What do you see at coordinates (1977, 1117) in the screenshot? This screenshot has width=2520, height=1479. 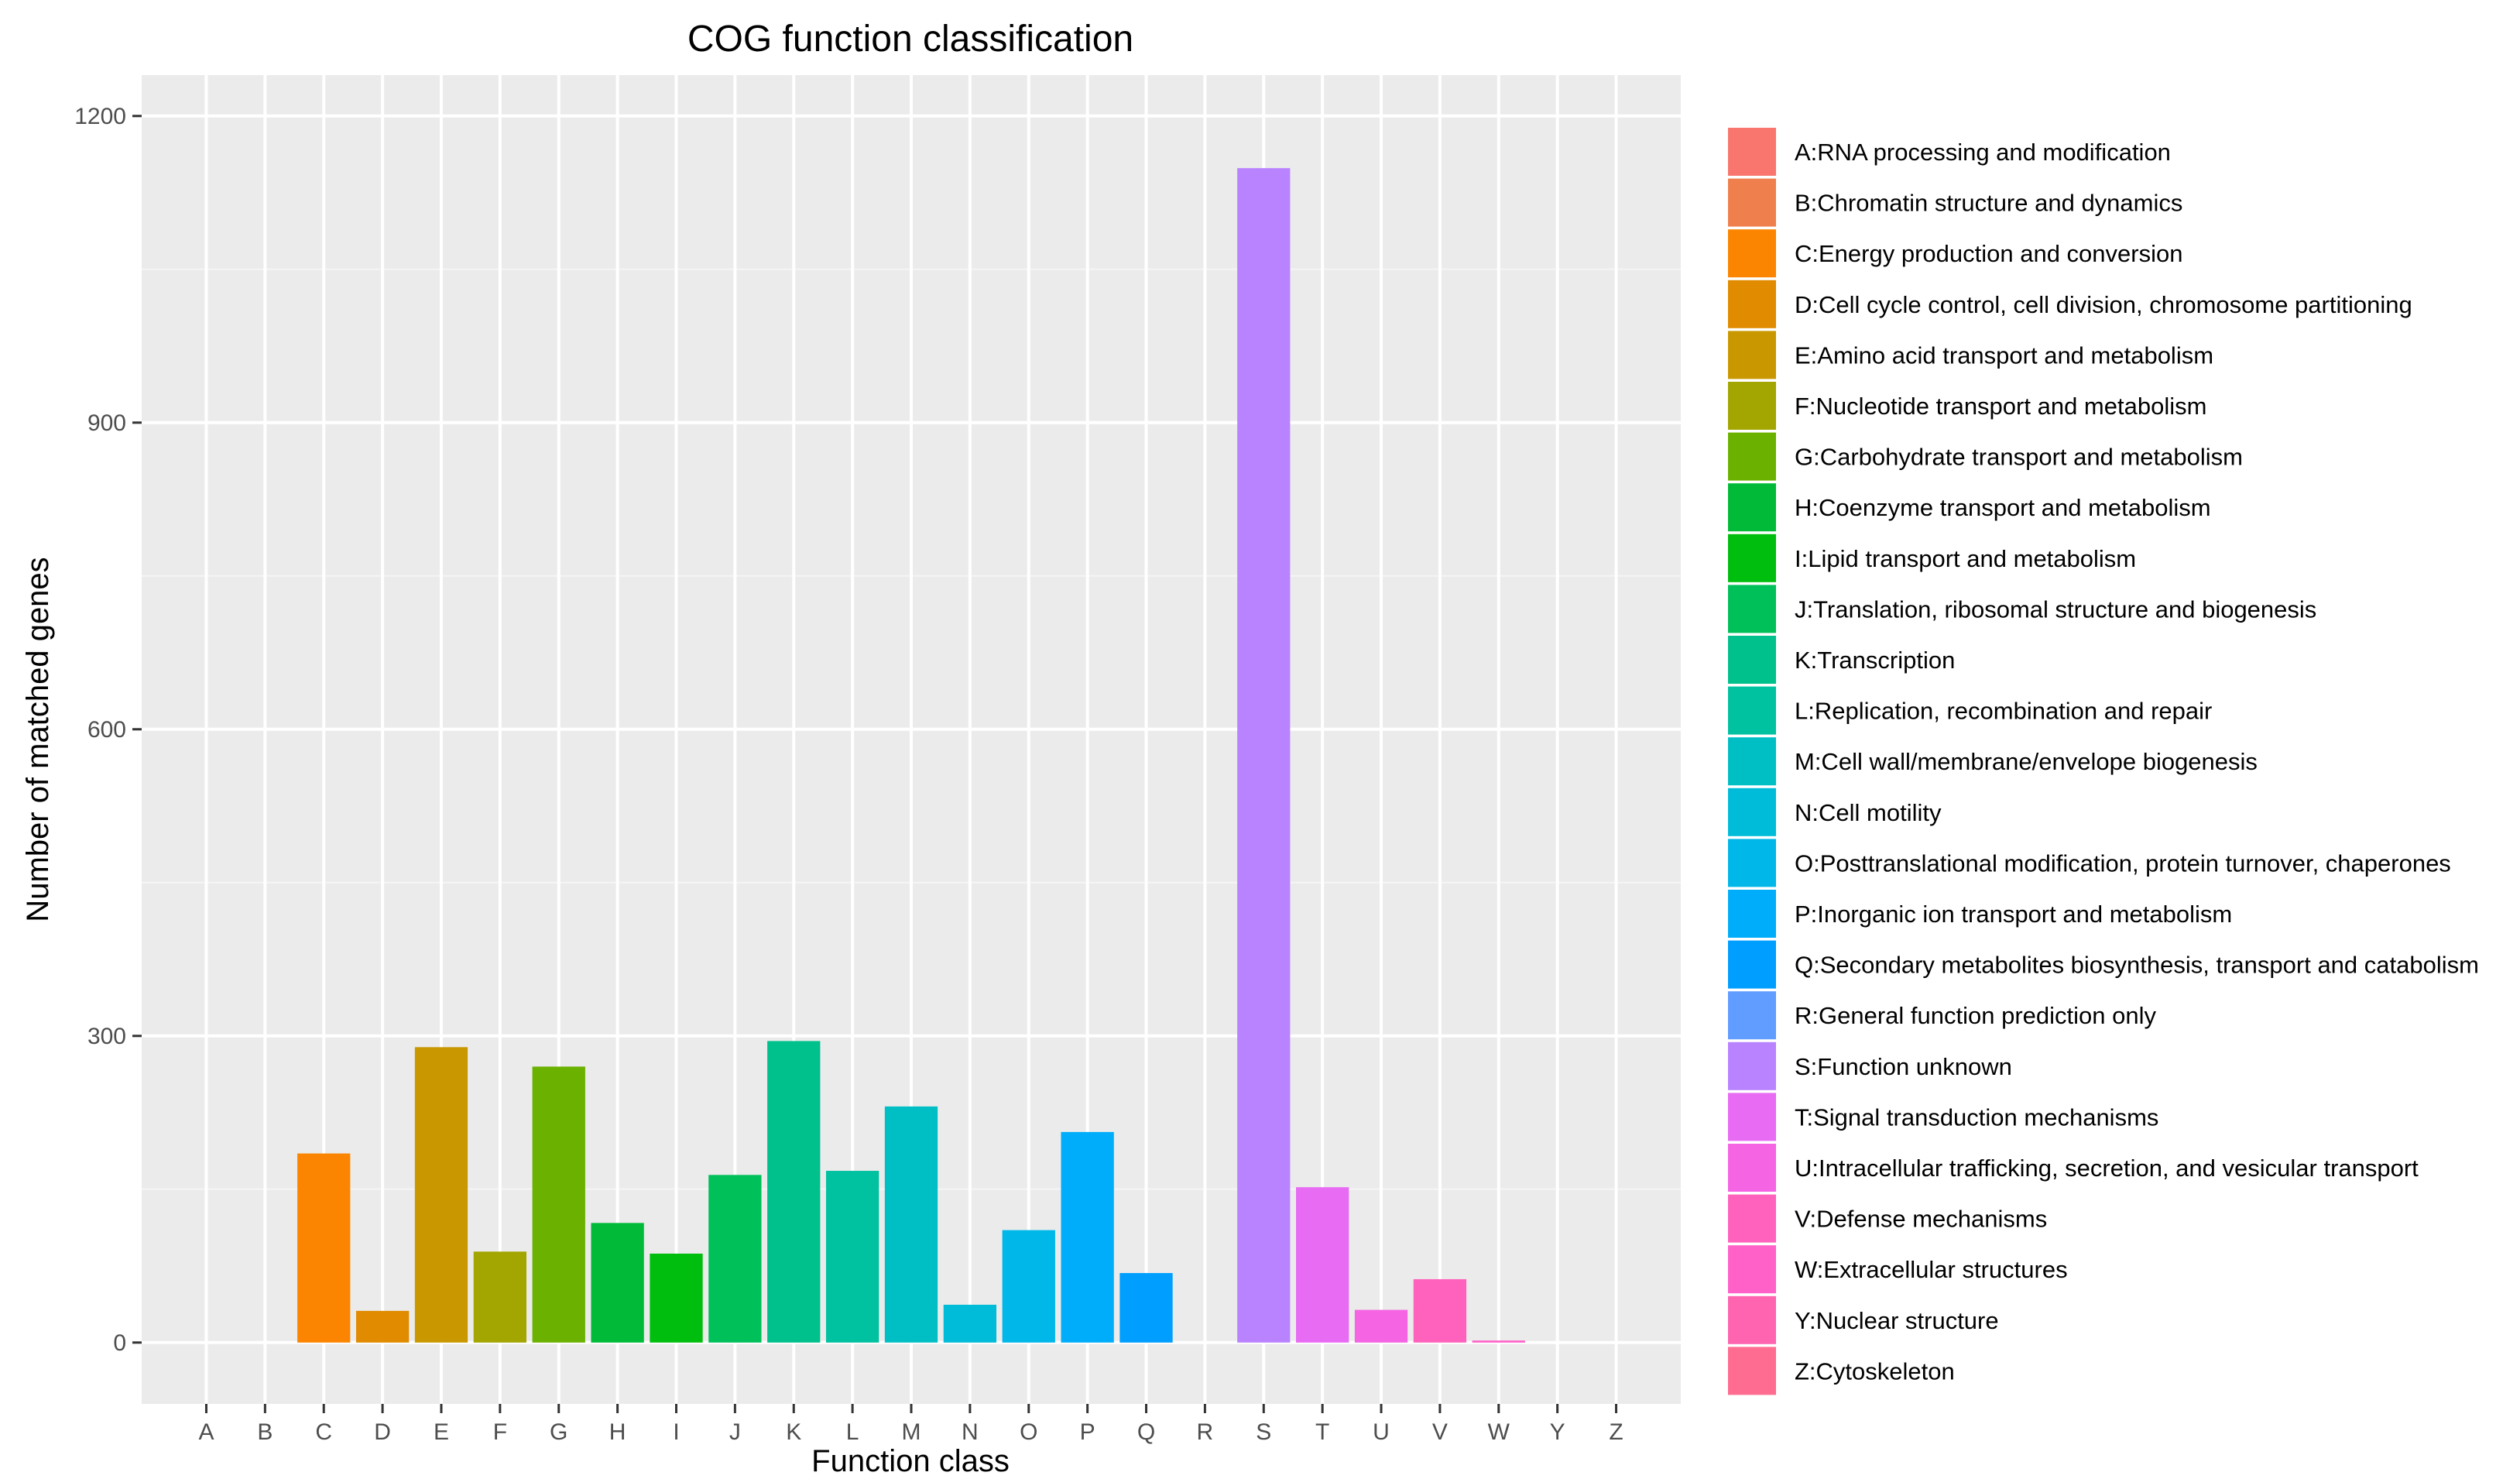 I see `legend-label: T:Signal transduction mechanisms` at bounding box center [1977, 1117].